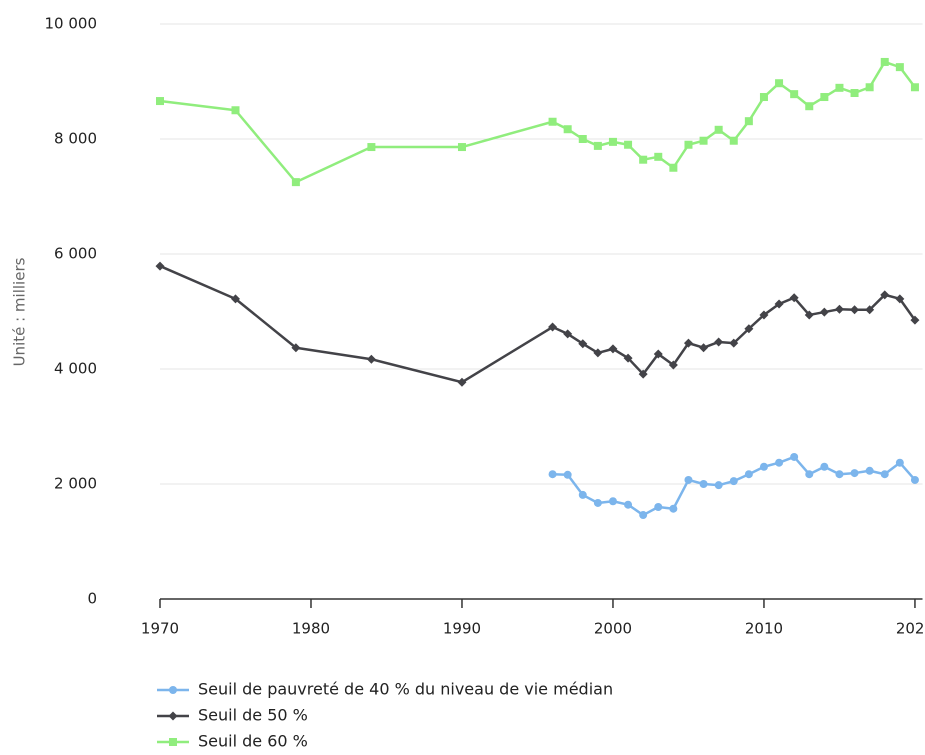  What do you see at coordinates (462, 629) in the screenshot?
I see `x-tick-label: 1990` at bounding box center [462, 629].